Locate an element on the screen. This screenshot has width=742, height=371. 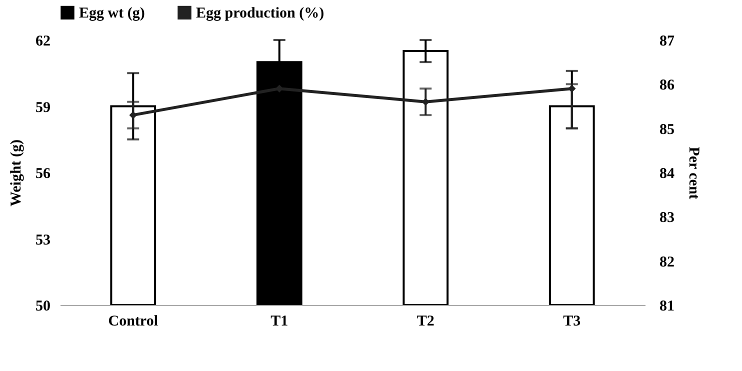
y-axis-title: Weight (g) is located at coordinates (16, 173).